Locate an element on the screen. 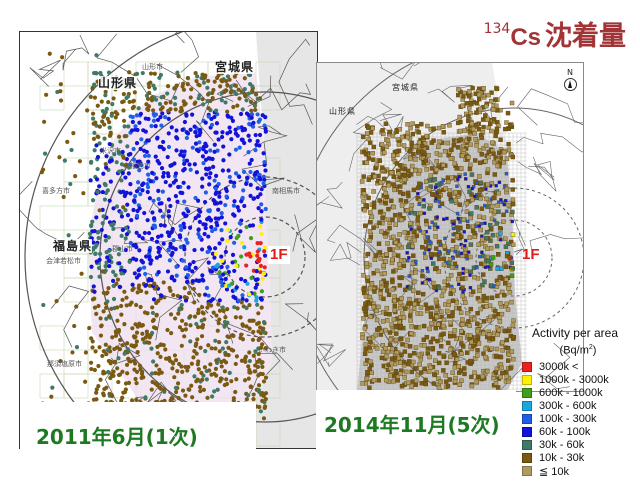 This screenshot has height=500, width=640. legend-item: 300k - 600k is located at coordinates (578, 406).